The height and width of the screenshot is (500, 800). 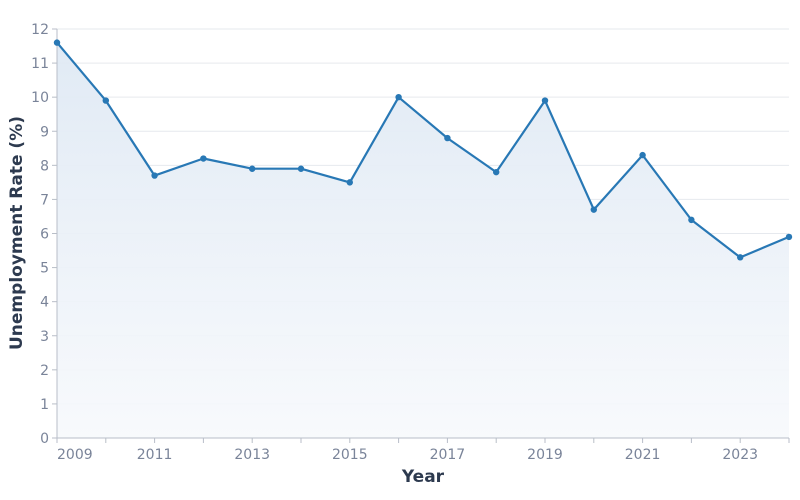 What do you see at coordinates (44, 200) in the screenshot?
I see `y-tick-label: 7` at bounding box center [44, 200].